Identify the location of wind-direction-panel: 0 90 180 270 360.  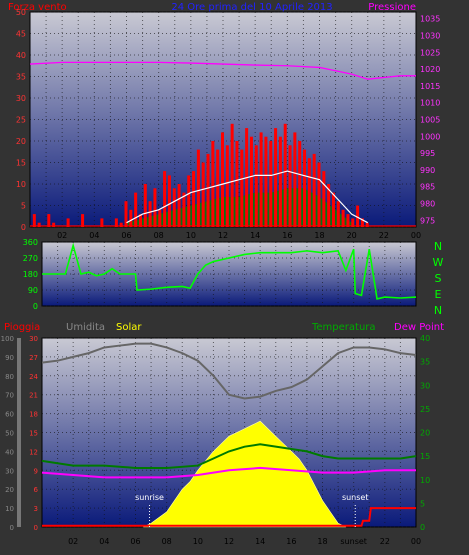
(220, 274).